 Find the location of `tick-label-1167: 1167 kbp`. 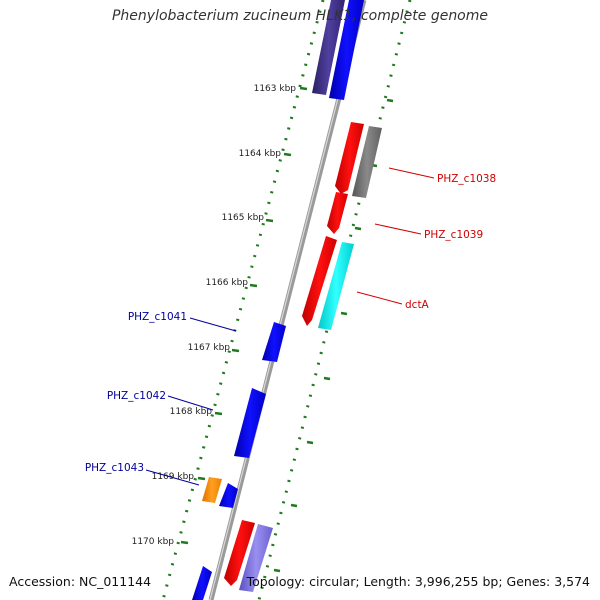

tick-label-1167: 1167 kbp is located at coordinates (209, 348).